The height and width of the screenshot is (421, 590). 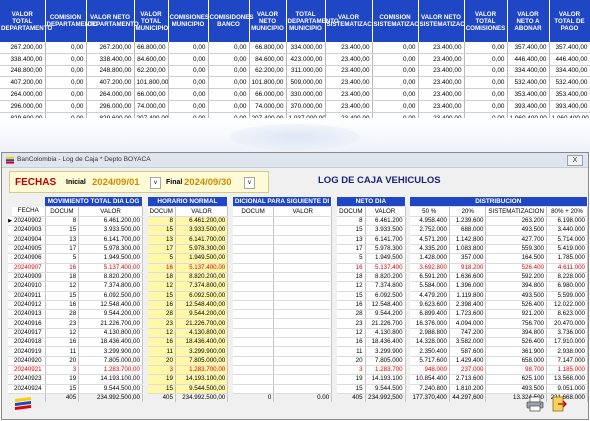 What do you see at coordinates (188, 202) in the screenshot?
I see `group-header-horario: HORARIO NORMAL` at bounding box center [188, 202].